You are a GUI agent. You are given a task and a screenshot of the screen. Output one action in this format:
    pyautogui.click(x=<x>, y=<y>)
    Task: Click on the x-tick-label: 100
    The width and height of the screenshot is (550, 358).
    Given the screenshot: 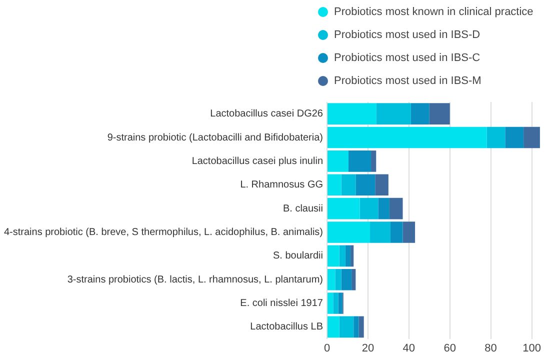 What is the action you would take?
    pyautogui.click(x=531, y=348)
    